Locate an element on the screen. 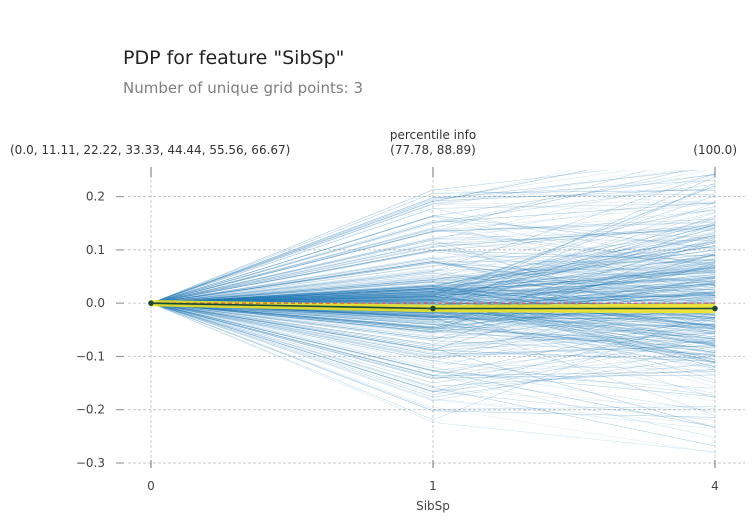 The image size is (753, 522). x-tick-label: 4 is located at coordinates (715, 486).